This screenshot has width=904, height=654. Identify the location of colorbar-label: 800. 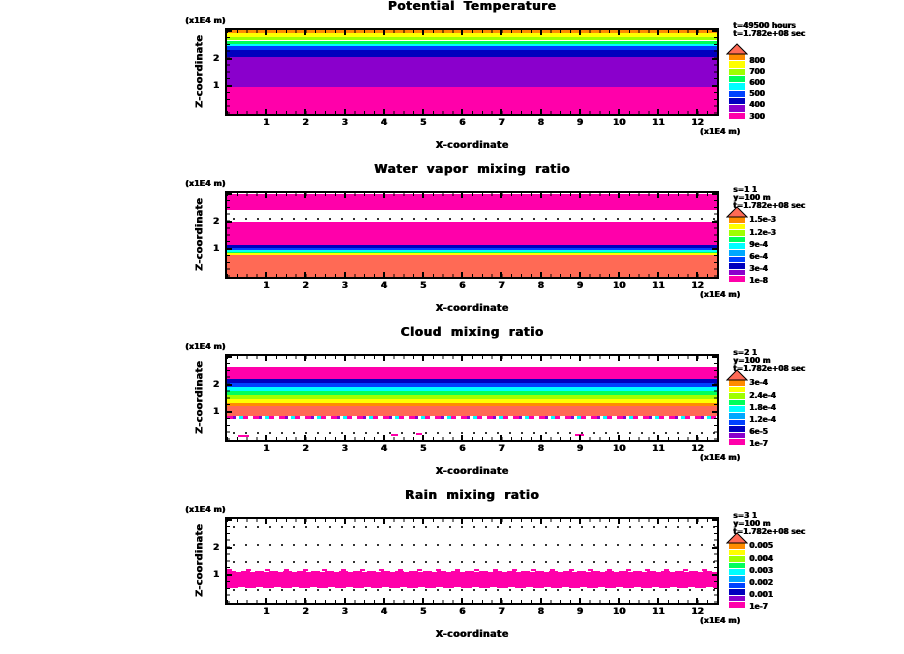
(757, 60).